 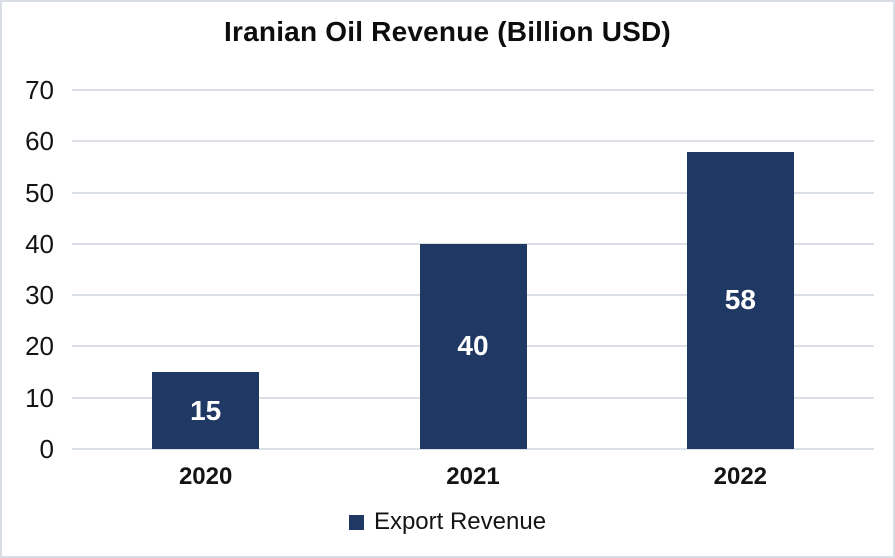 I want to click on y-tick-label-0: 0, so click(x=46, y=449).